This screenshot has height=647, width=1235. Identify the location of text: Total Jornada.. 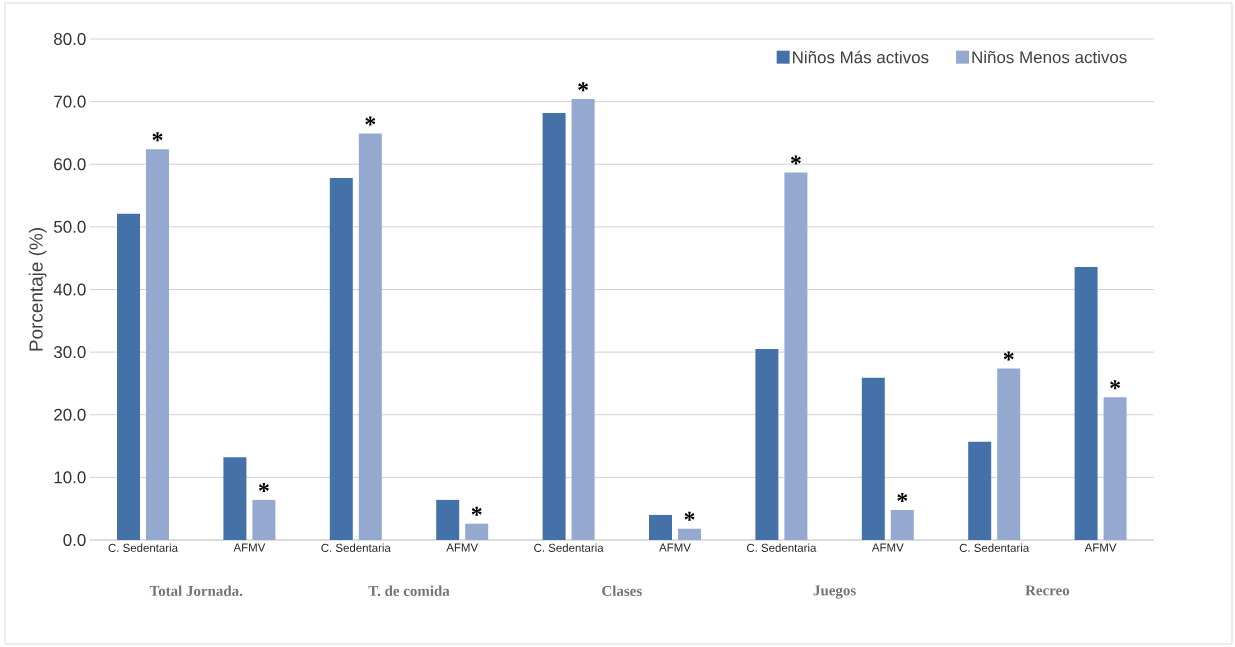
(196, 591).